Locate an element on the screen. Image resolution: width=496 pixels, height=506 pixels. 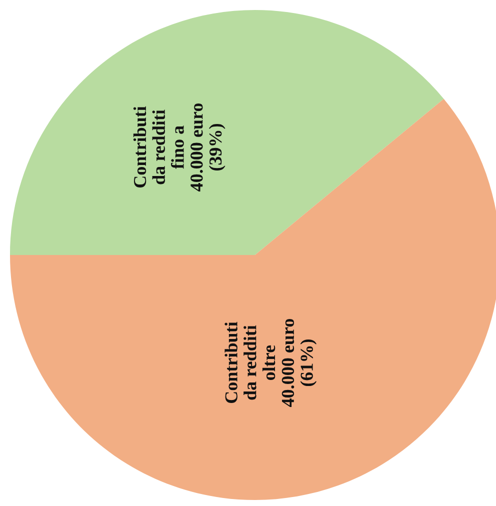
slice-label: Contributi da redditi fino a 40.000 euro is located at coordinates (168, 147).